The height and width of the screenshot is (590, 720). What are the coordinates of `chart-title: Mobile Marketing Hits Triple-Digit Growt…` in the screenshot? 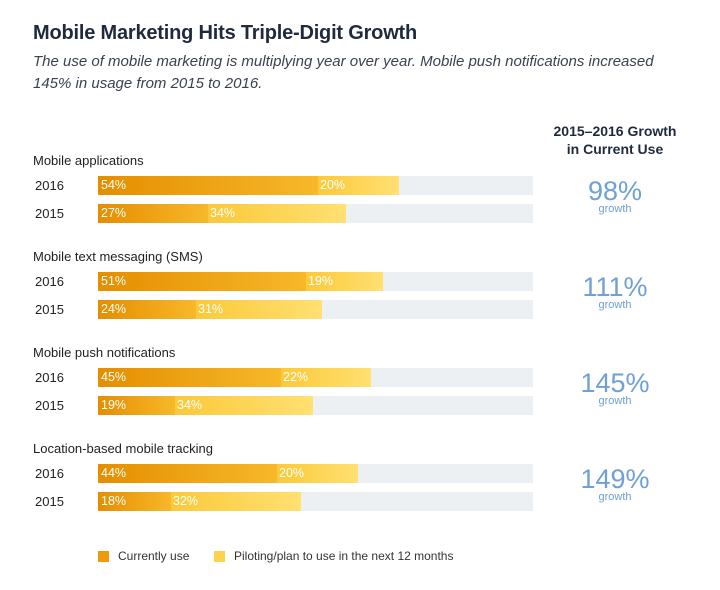 It's located at (225, 33).